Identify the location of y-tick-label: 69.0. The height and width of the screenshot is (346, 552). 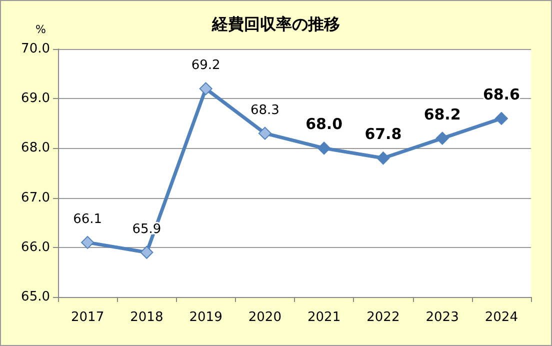
(35, 98).